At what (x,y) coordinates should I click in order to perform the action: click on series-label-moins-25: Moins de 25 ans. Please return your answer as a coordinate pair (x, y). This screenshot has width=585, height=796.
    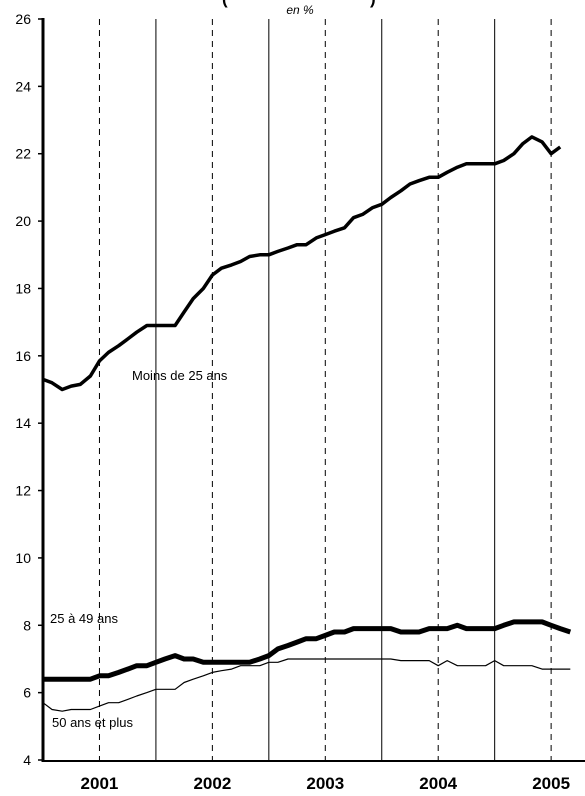
    Looking at the image, I should click on (180, 375).